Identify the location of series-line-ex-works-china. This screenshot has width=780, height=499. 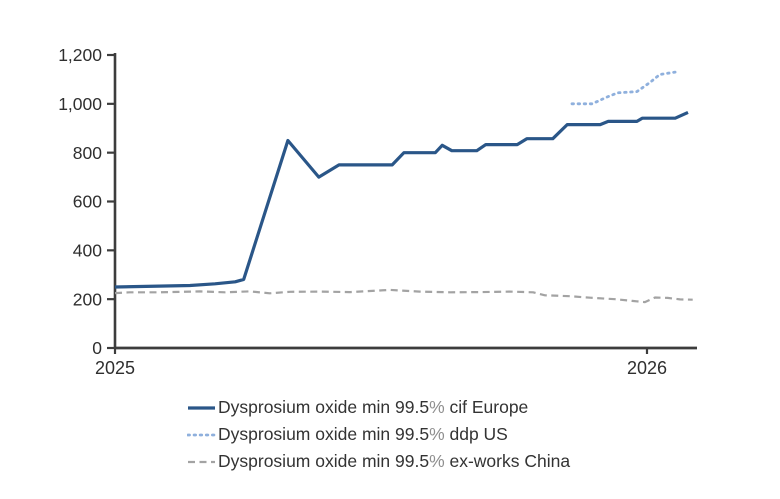
(403, 296).